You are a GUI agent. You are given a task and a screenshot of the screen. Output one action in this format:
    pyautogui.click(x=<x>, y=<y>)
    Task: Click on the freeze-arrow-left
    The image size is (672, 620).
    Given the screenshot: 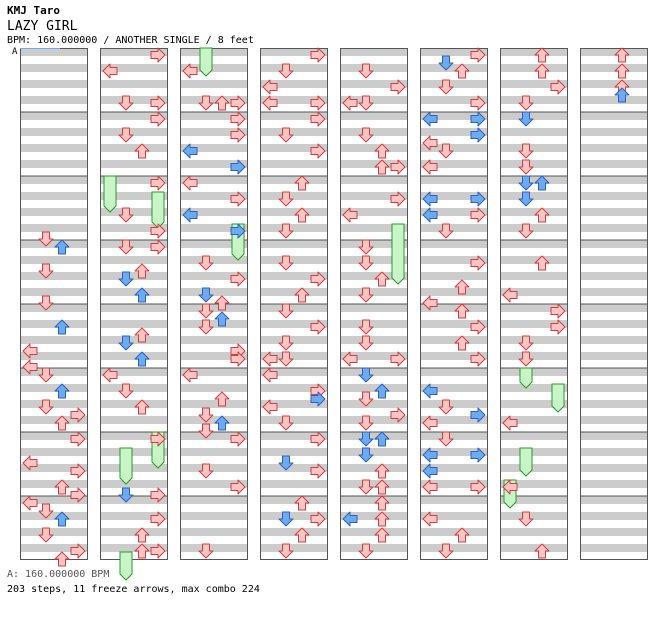 What is the action you would take?
    pyautogui.click(x=110, y=194)
    